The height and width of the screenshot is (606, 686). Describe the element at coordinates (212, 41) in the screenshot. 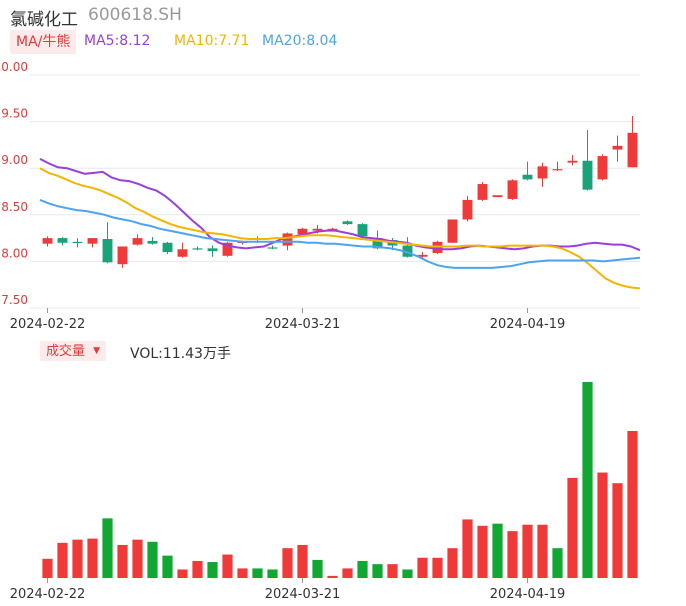

I see `ma10-legend: MA10:7.71` at that location.